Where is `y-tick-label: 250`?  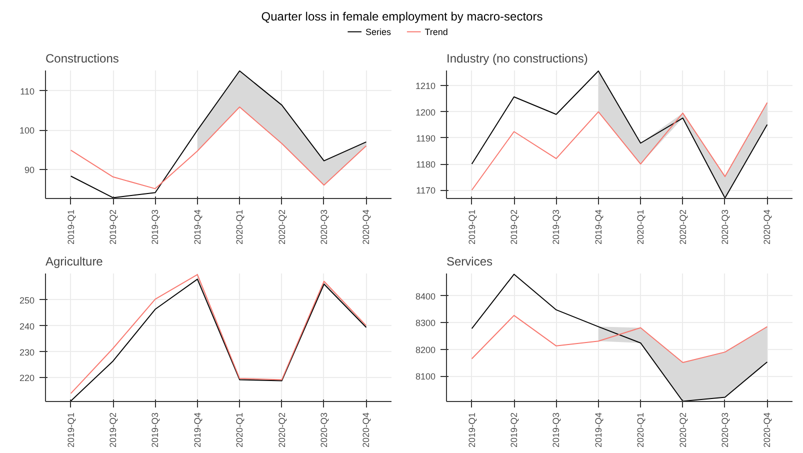
y-tick-label: 250 is located at coordinates (27, 300).